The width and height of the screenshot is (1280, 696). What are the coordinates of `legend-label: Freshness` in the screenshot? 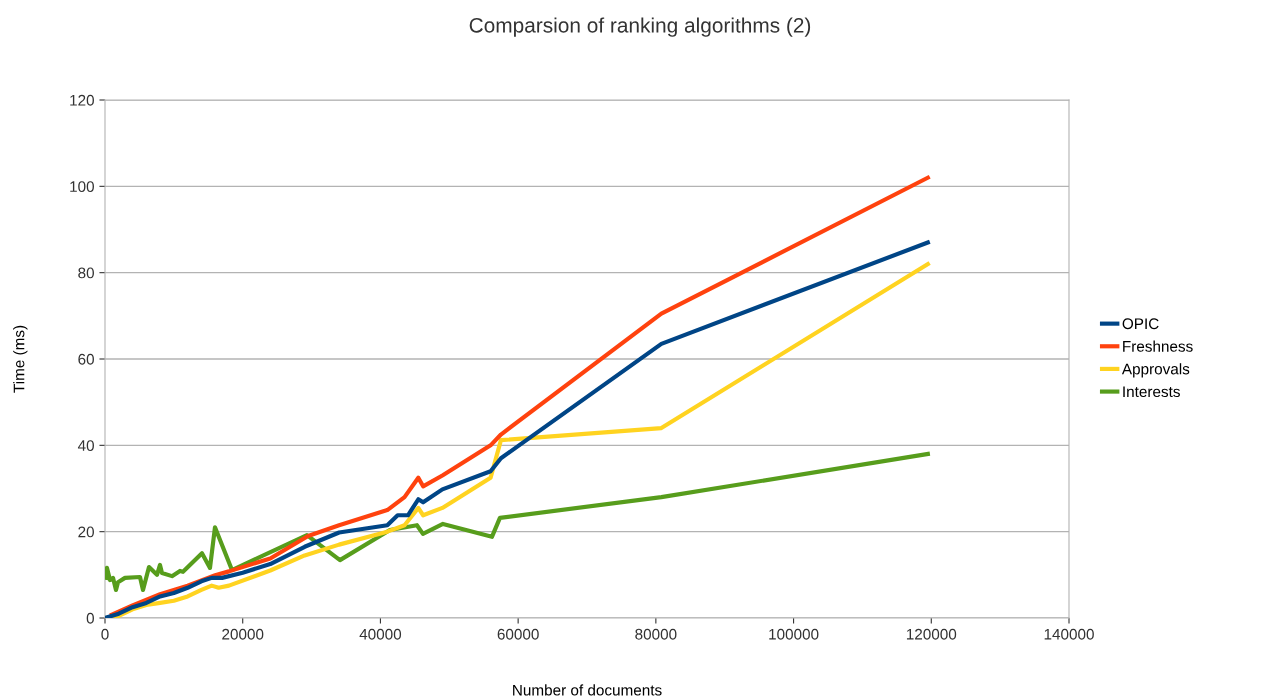 It's located at (1158, 346).